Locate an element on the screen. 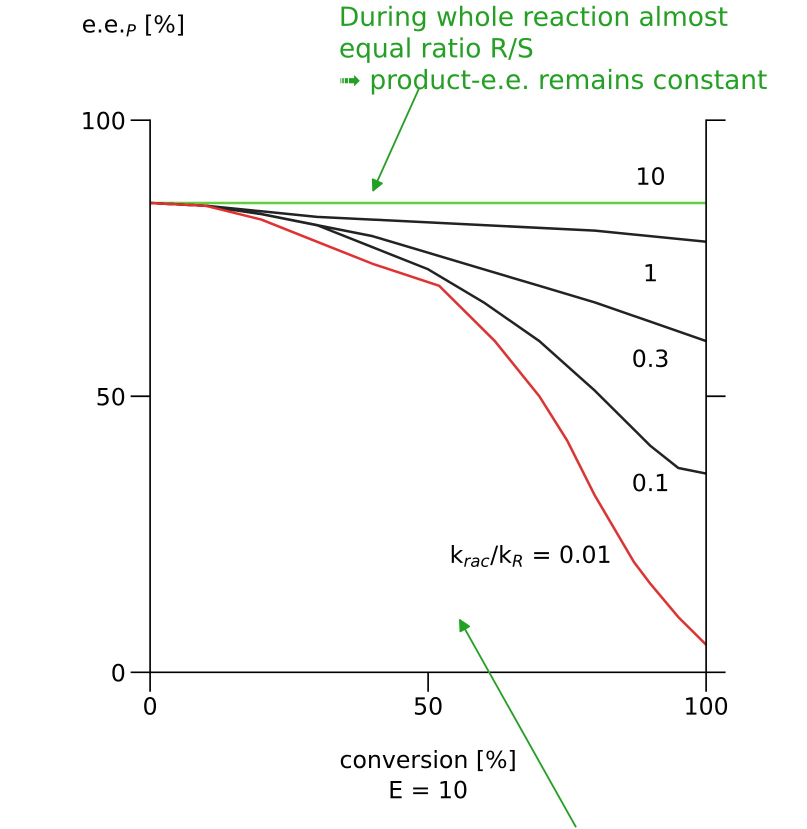 This screenshot has width=807, height=829. series-label: k$_{rac}$/k$_{R}$ = 0.01 is located at coordinates (531, 555).